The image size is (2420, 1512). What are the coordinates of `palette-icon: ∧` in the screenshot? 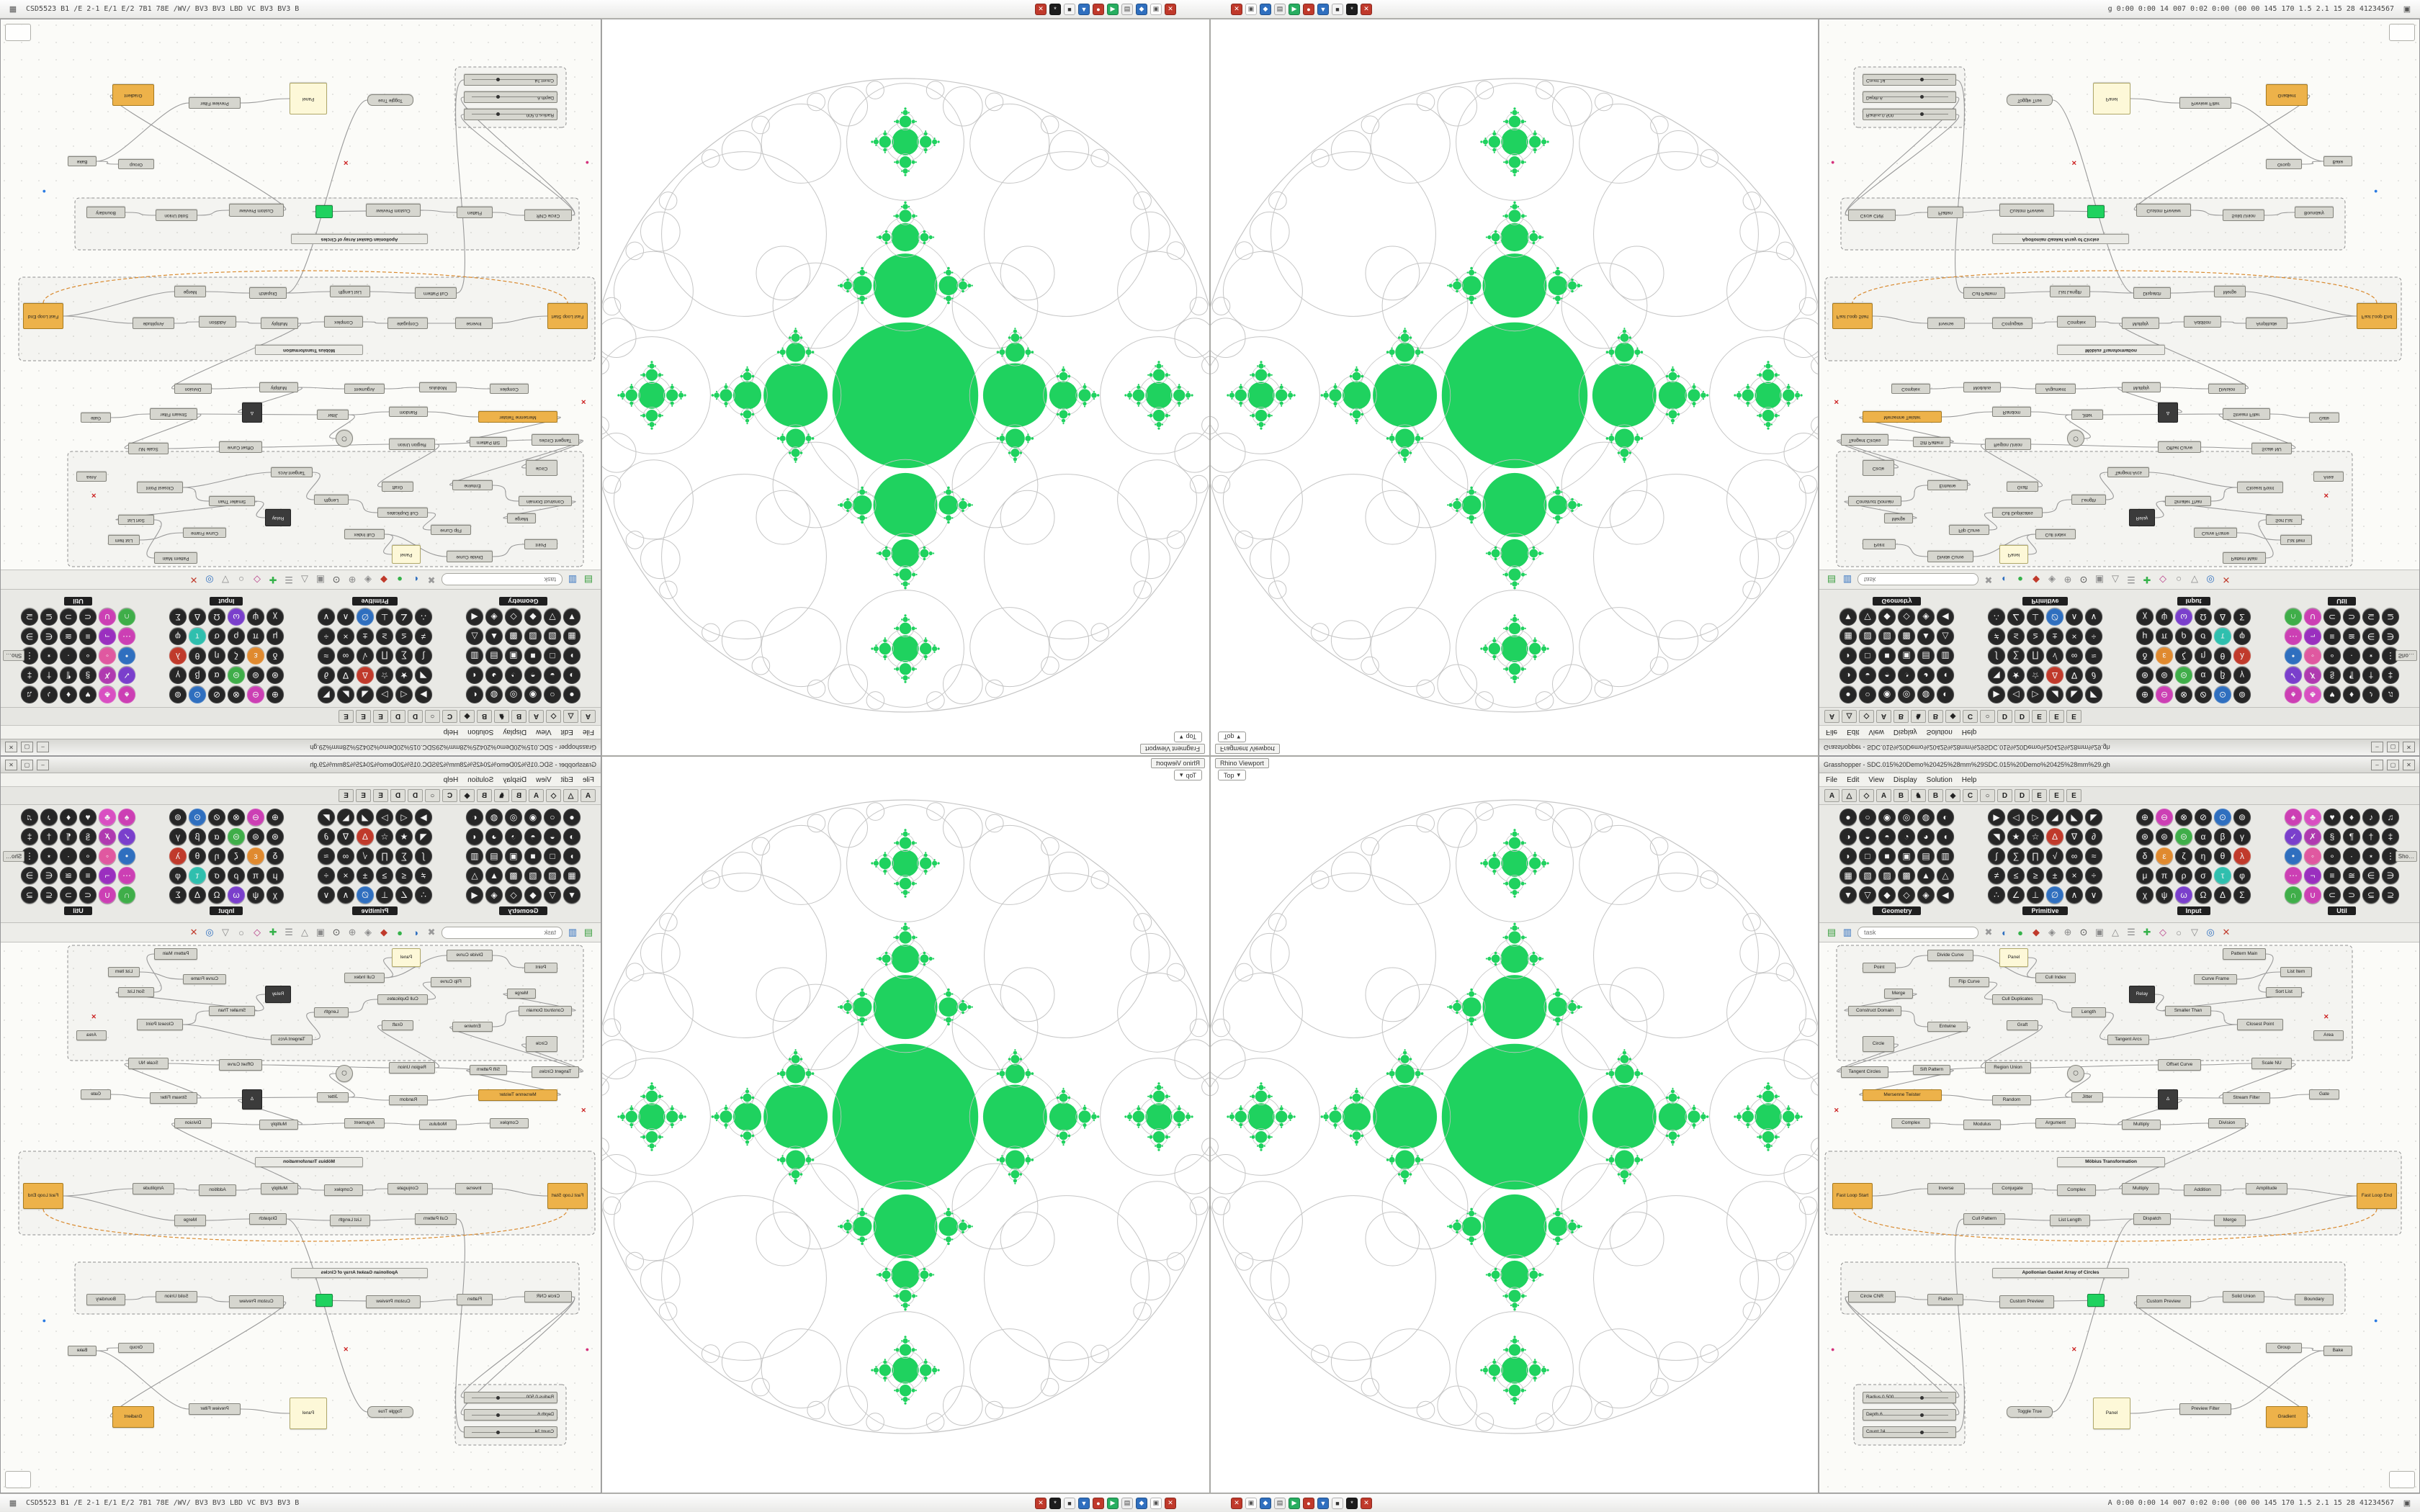 It's located at (2074, 617).